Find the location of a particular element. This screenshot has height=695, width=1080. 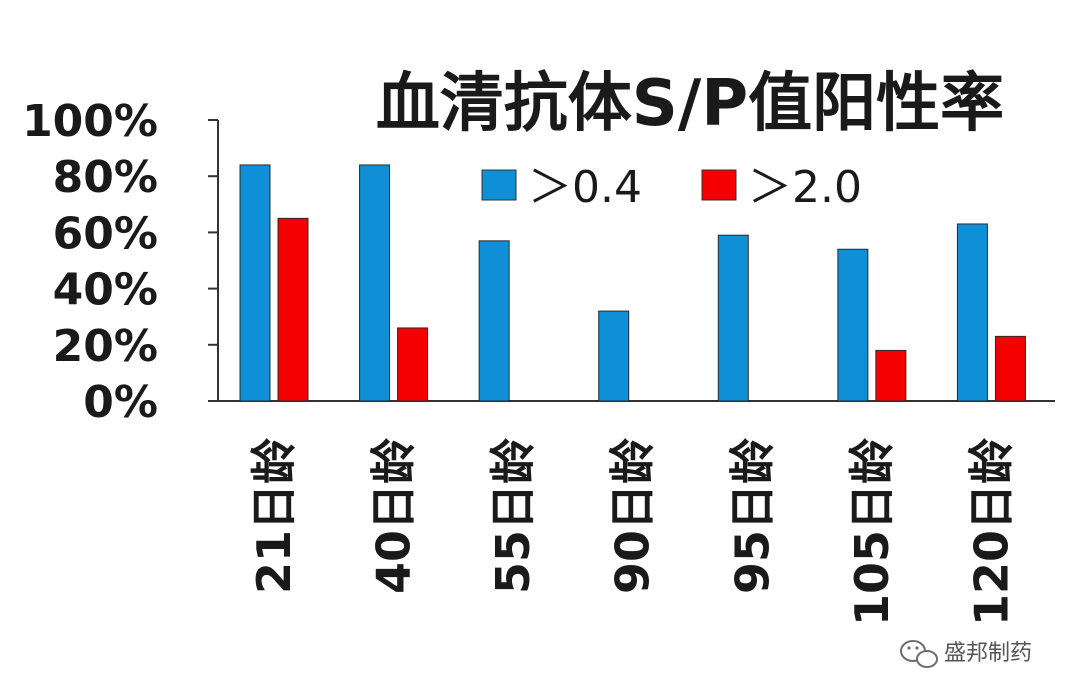

y-tick-label: 0% is located at coordinates (120, 402).